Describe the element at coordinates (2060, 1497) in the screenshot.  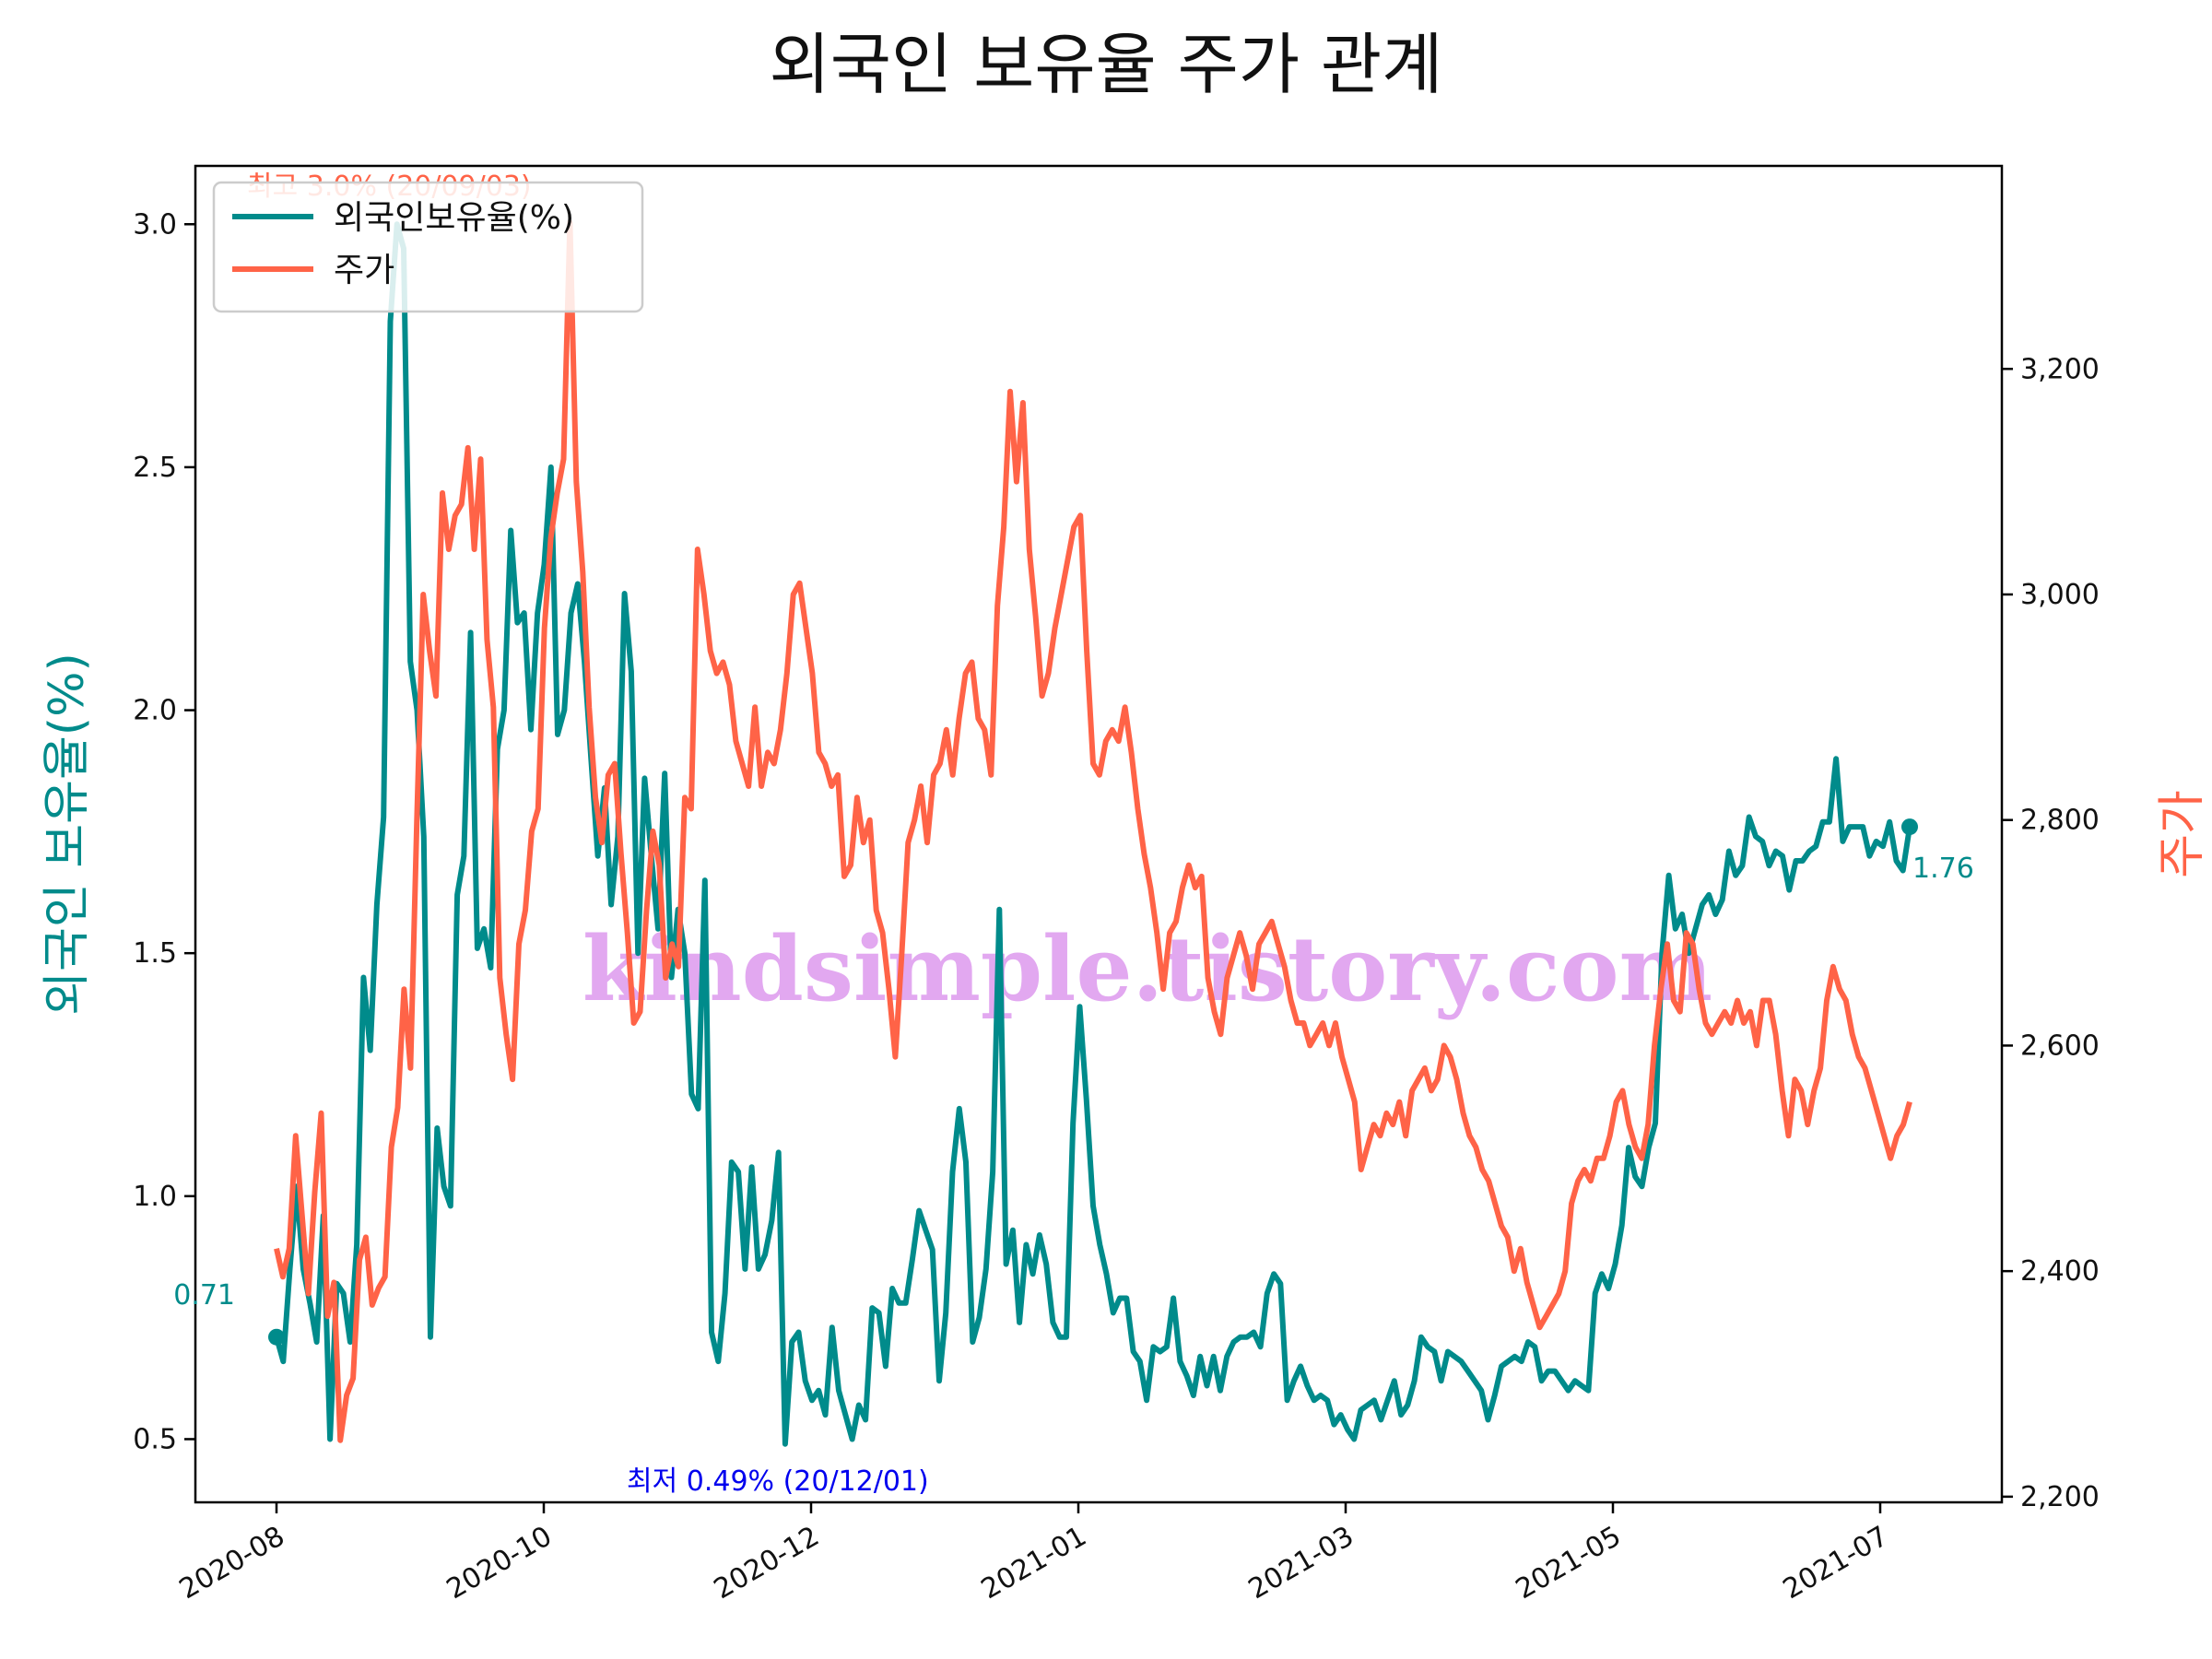
I see `y-right-tick-label: 2,200` at that location.